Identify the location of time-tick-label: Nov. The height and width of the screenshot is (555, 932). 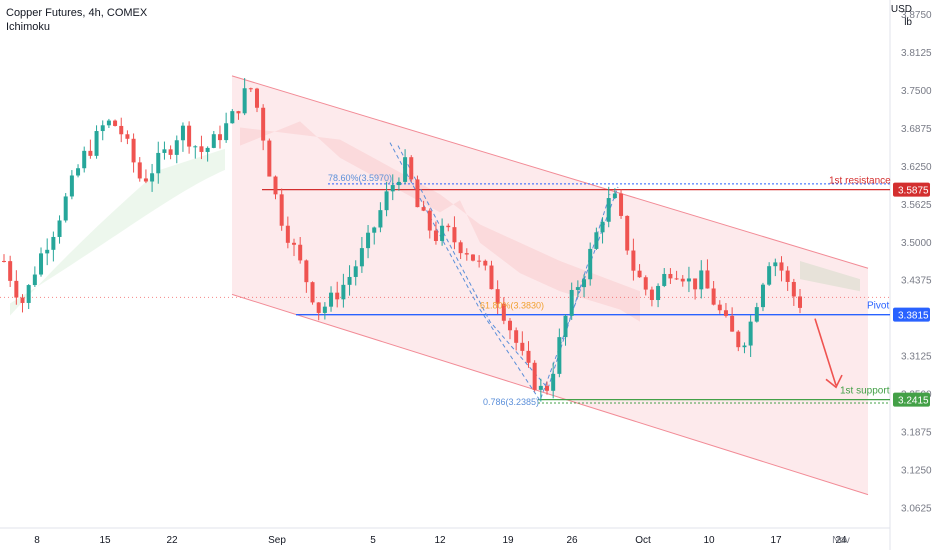
(841, 540).